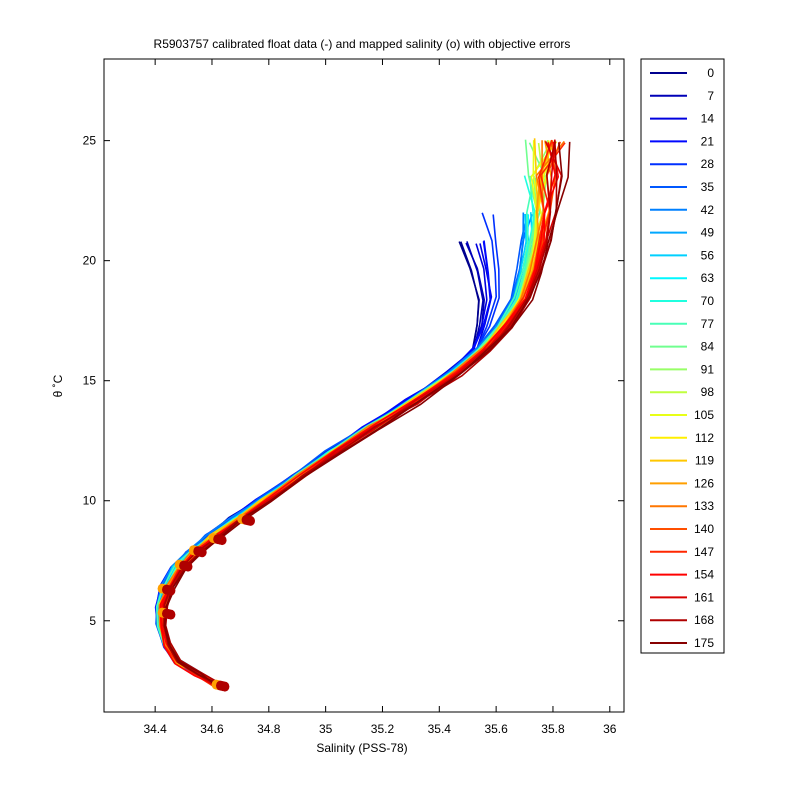 This screenshot has height=800, width=800. What do you see at coordinates (704, 643) in the screenshot?
I see `legend-label: 175` at bounding box center [704, 643].